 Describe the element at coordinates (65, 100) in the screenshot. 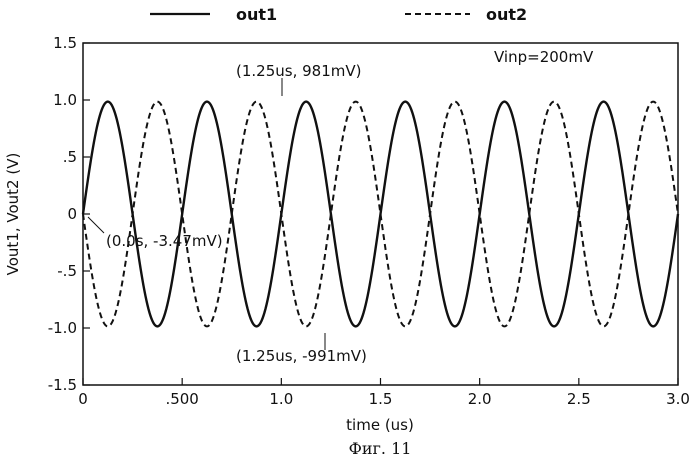

I see `y-tick-label: 1.0` at that location.